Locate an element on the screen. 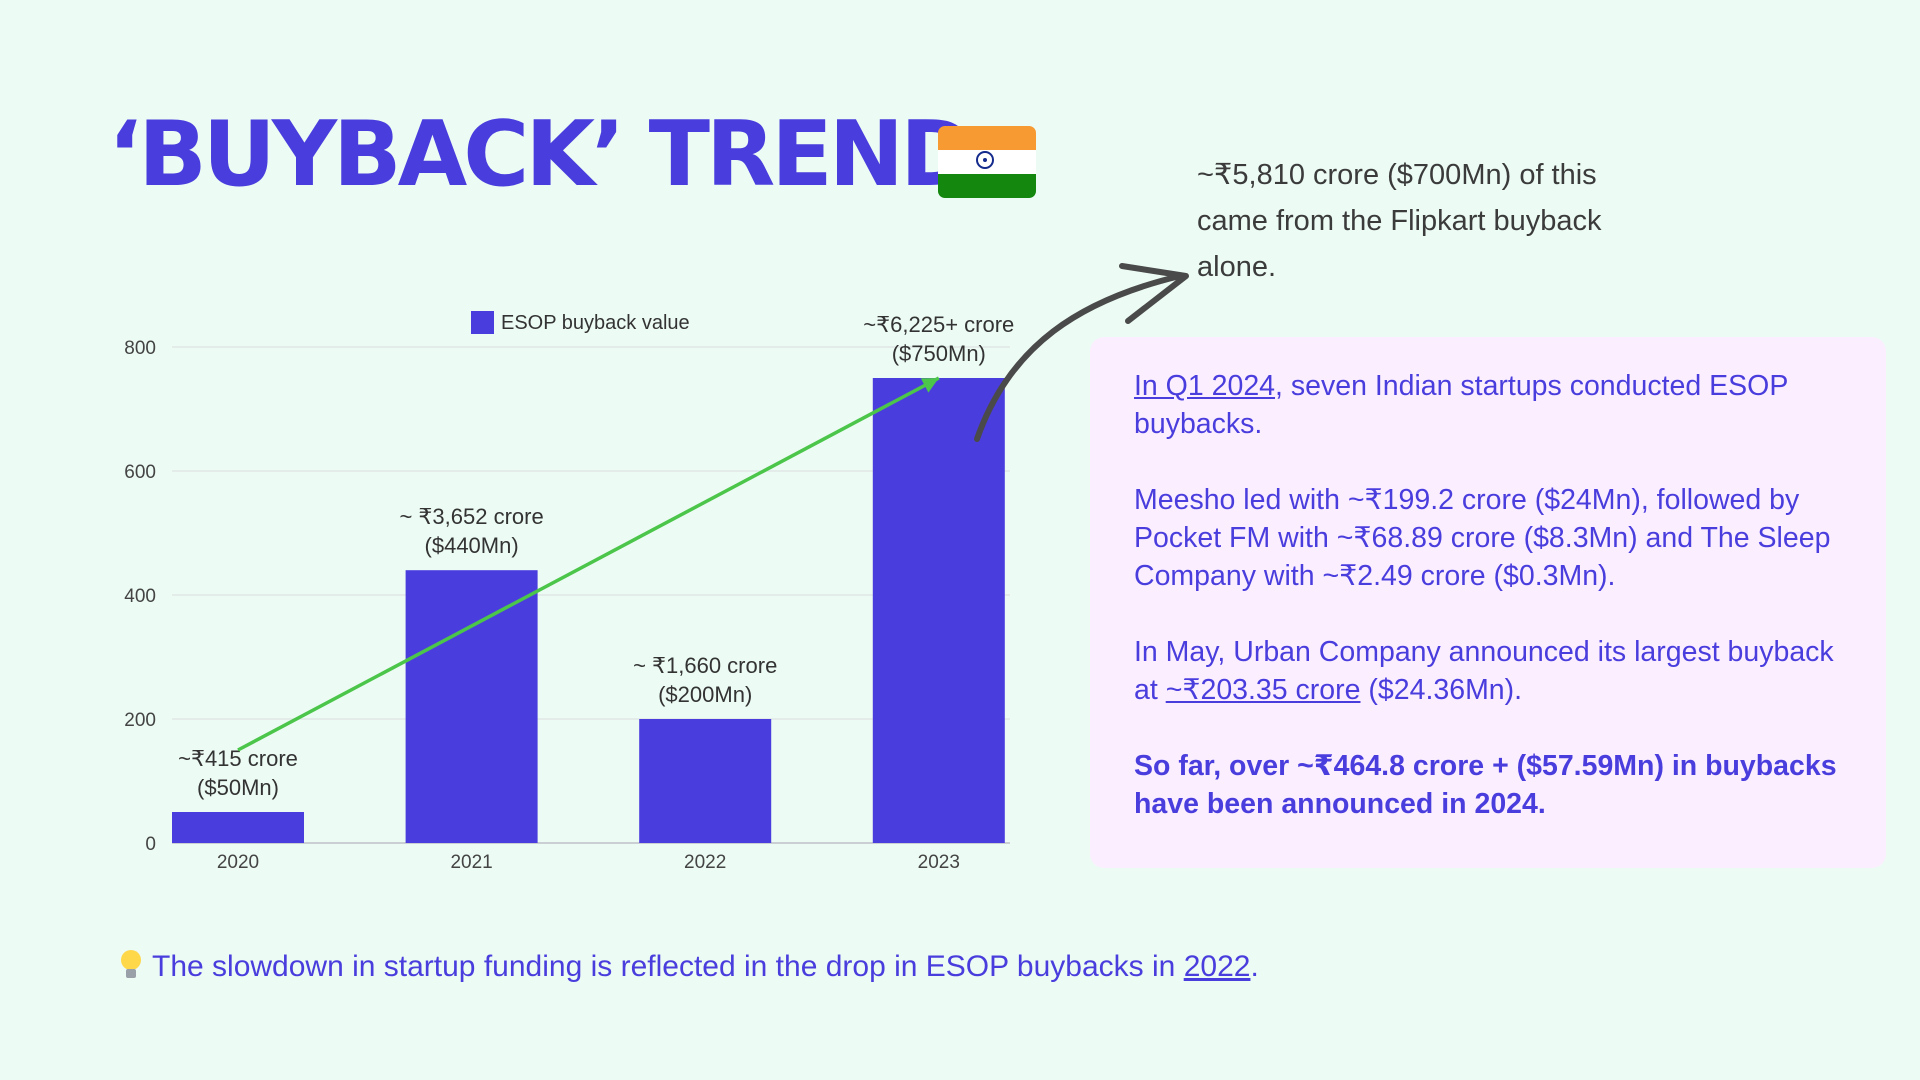 The width and height of the screenshot is (1920, 1080). q1-2024-link: In Q1 2024 is located at coordinates (1205, 386).